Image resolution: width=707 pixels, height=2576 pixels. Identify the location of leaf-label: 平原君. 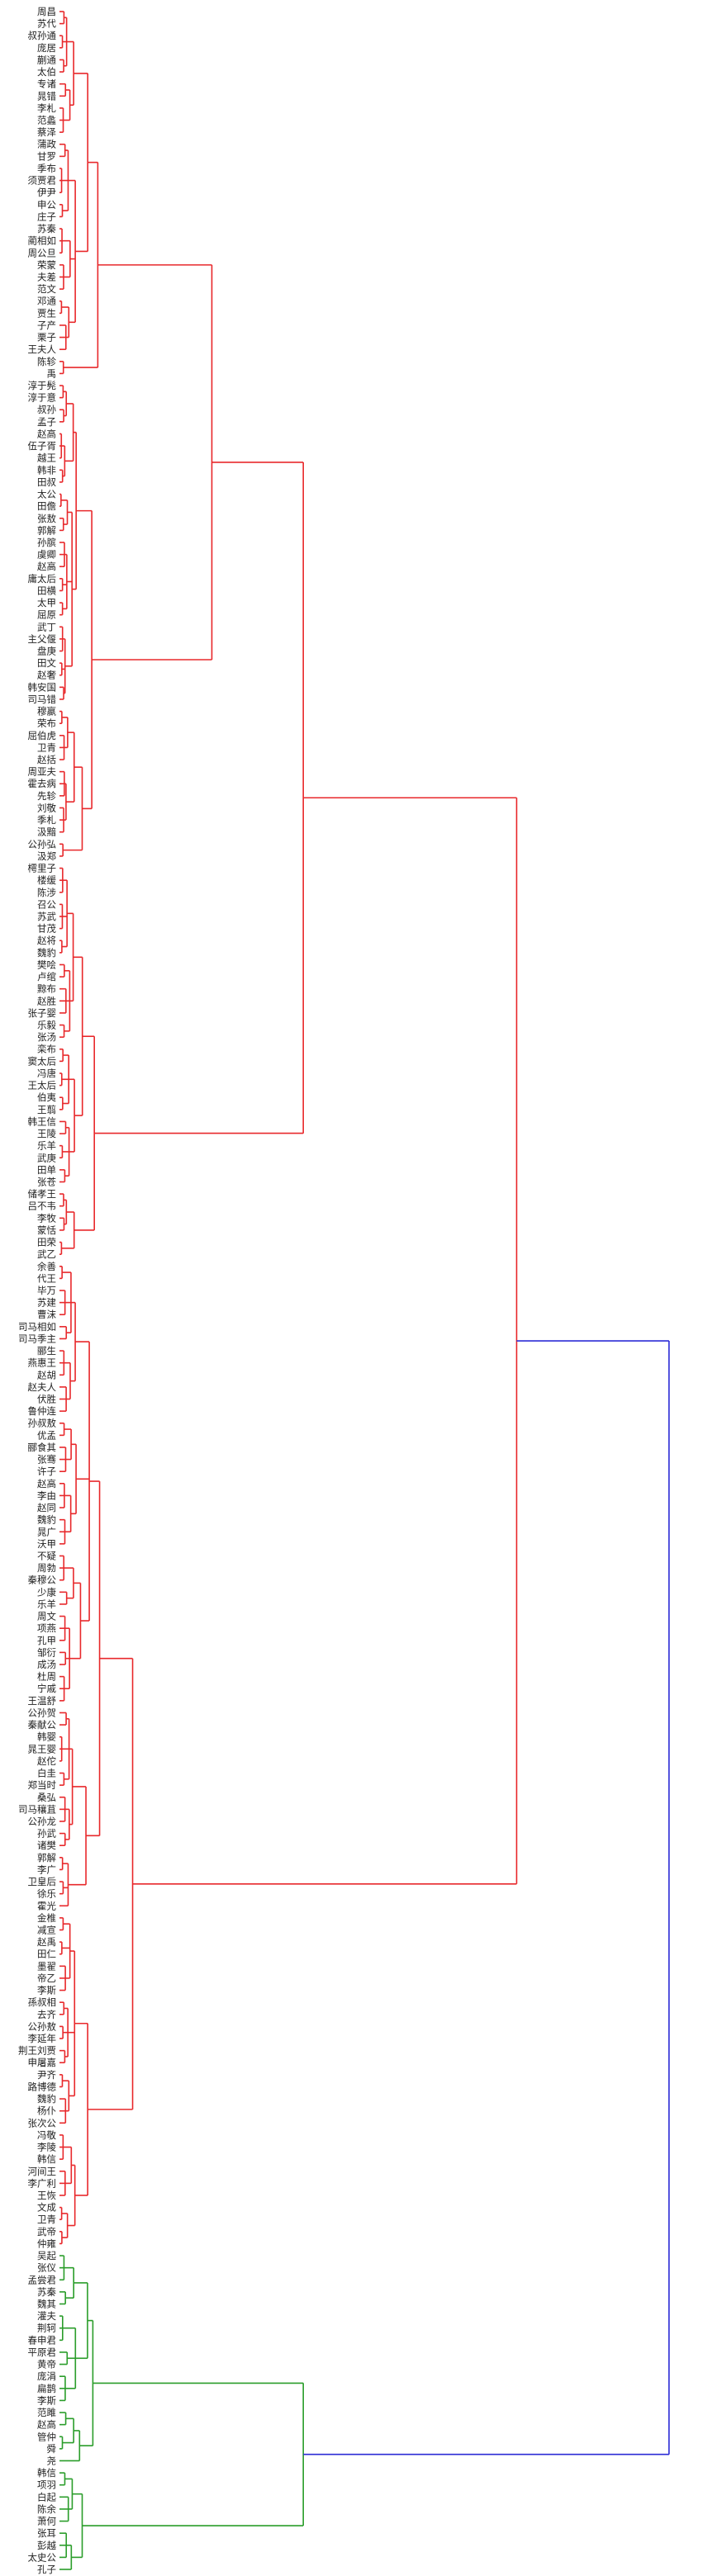
(42, 2352).